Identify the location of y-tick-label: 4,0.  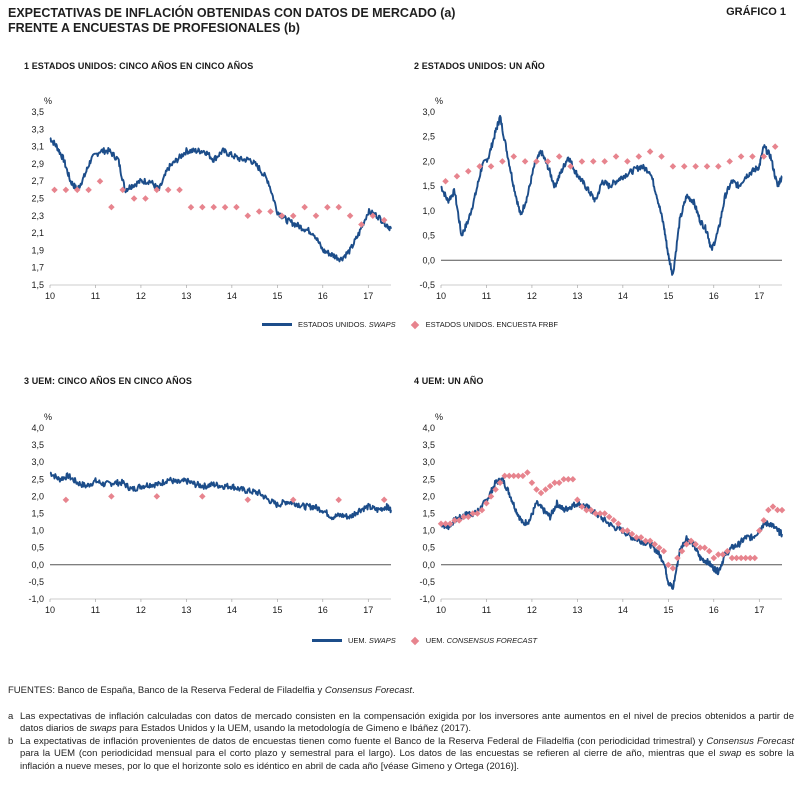
(428, 428).